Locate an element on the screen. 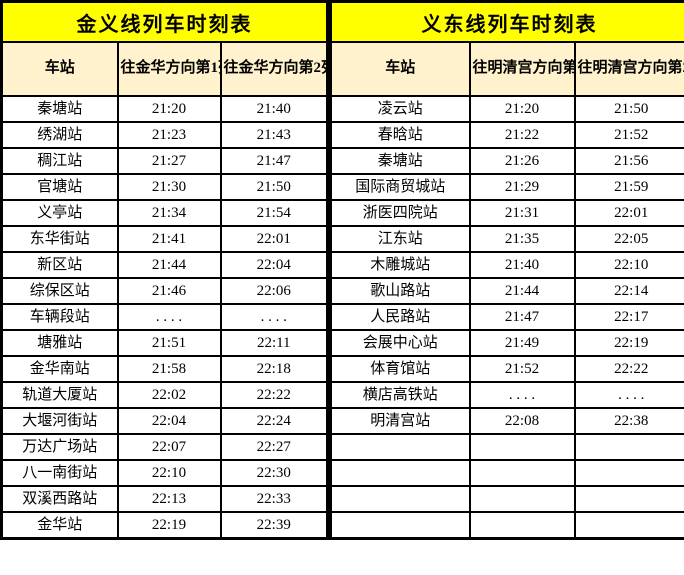 This screenshot has height=575, width=684. time-cell: 21:50 is located at coordinates (628, 109).